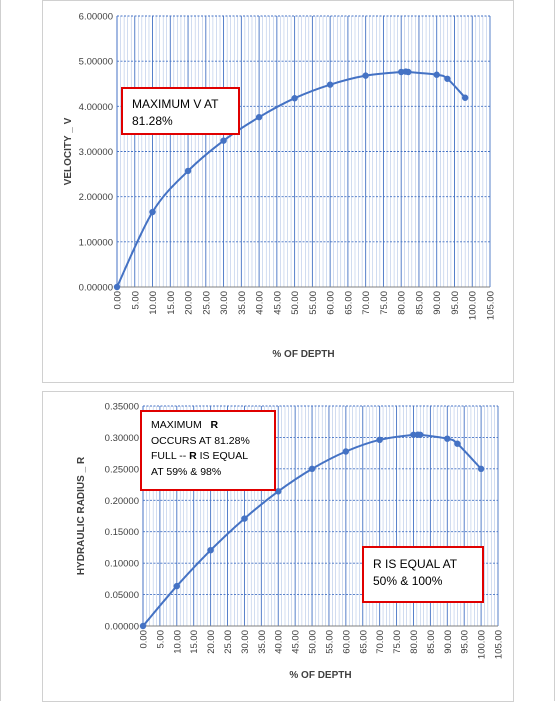 This screenshot has width=556, height=702. I want to click on callout-line-4: AT 59% & 98%, so click(186, 471).